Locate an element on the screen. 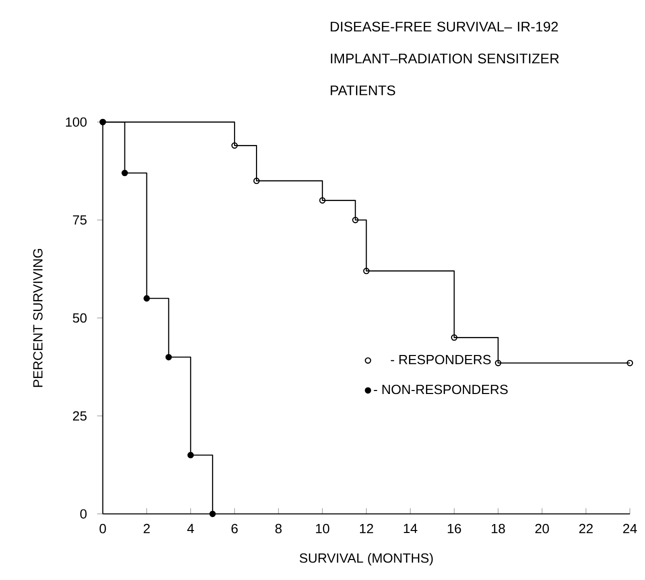 Image resolution: width=645 pixels, height=580 pixels. y-tick-label: 100 is located at coordinates (76, 122).